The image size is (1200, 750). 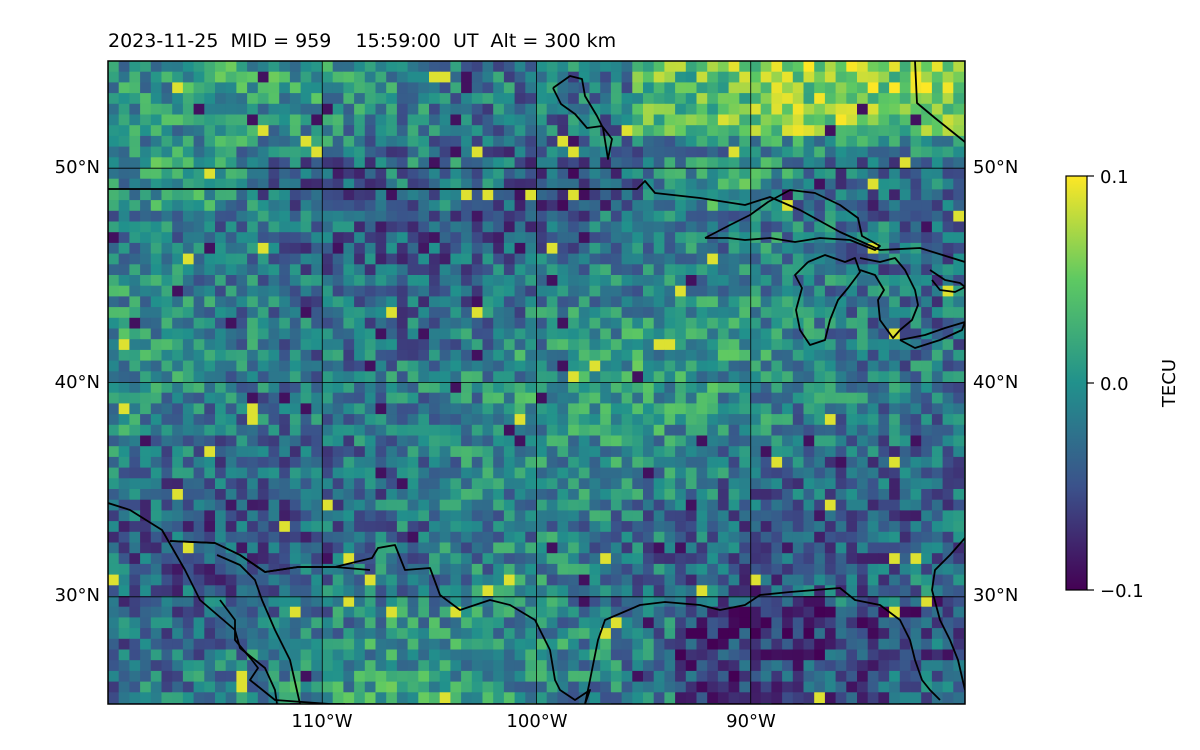 I want to click on lat-tick-label-50n-left: 50°N, so click(x=77, y=167).